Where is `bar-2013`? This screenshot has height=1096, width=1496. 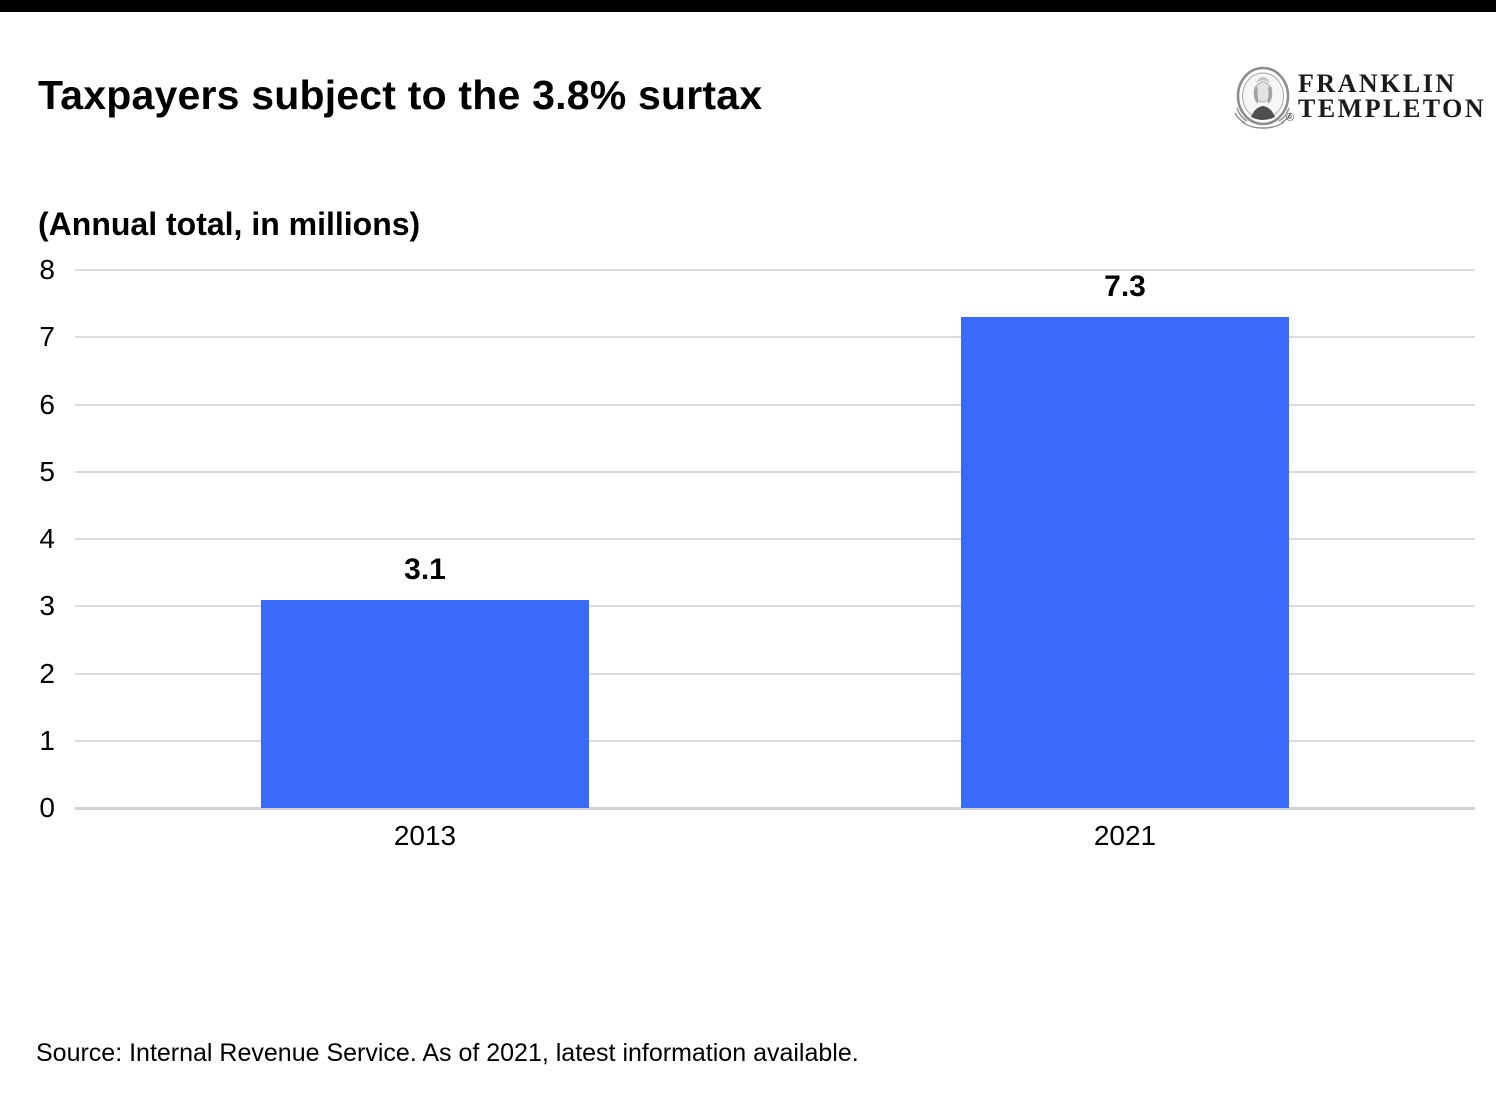 bar-2013 is located at coordinates (425, 703).